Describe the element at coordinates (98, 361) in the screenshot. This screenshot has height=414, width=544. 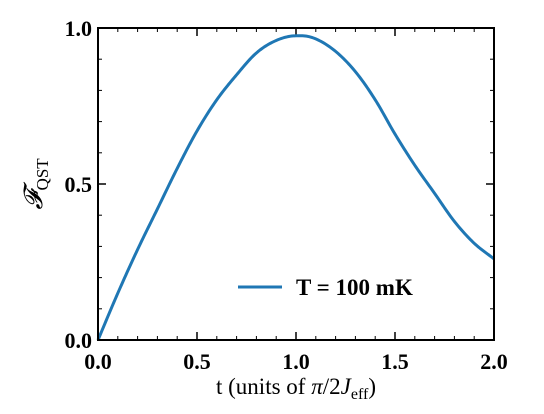
I see `x-tick-label: 0.0` at that location.